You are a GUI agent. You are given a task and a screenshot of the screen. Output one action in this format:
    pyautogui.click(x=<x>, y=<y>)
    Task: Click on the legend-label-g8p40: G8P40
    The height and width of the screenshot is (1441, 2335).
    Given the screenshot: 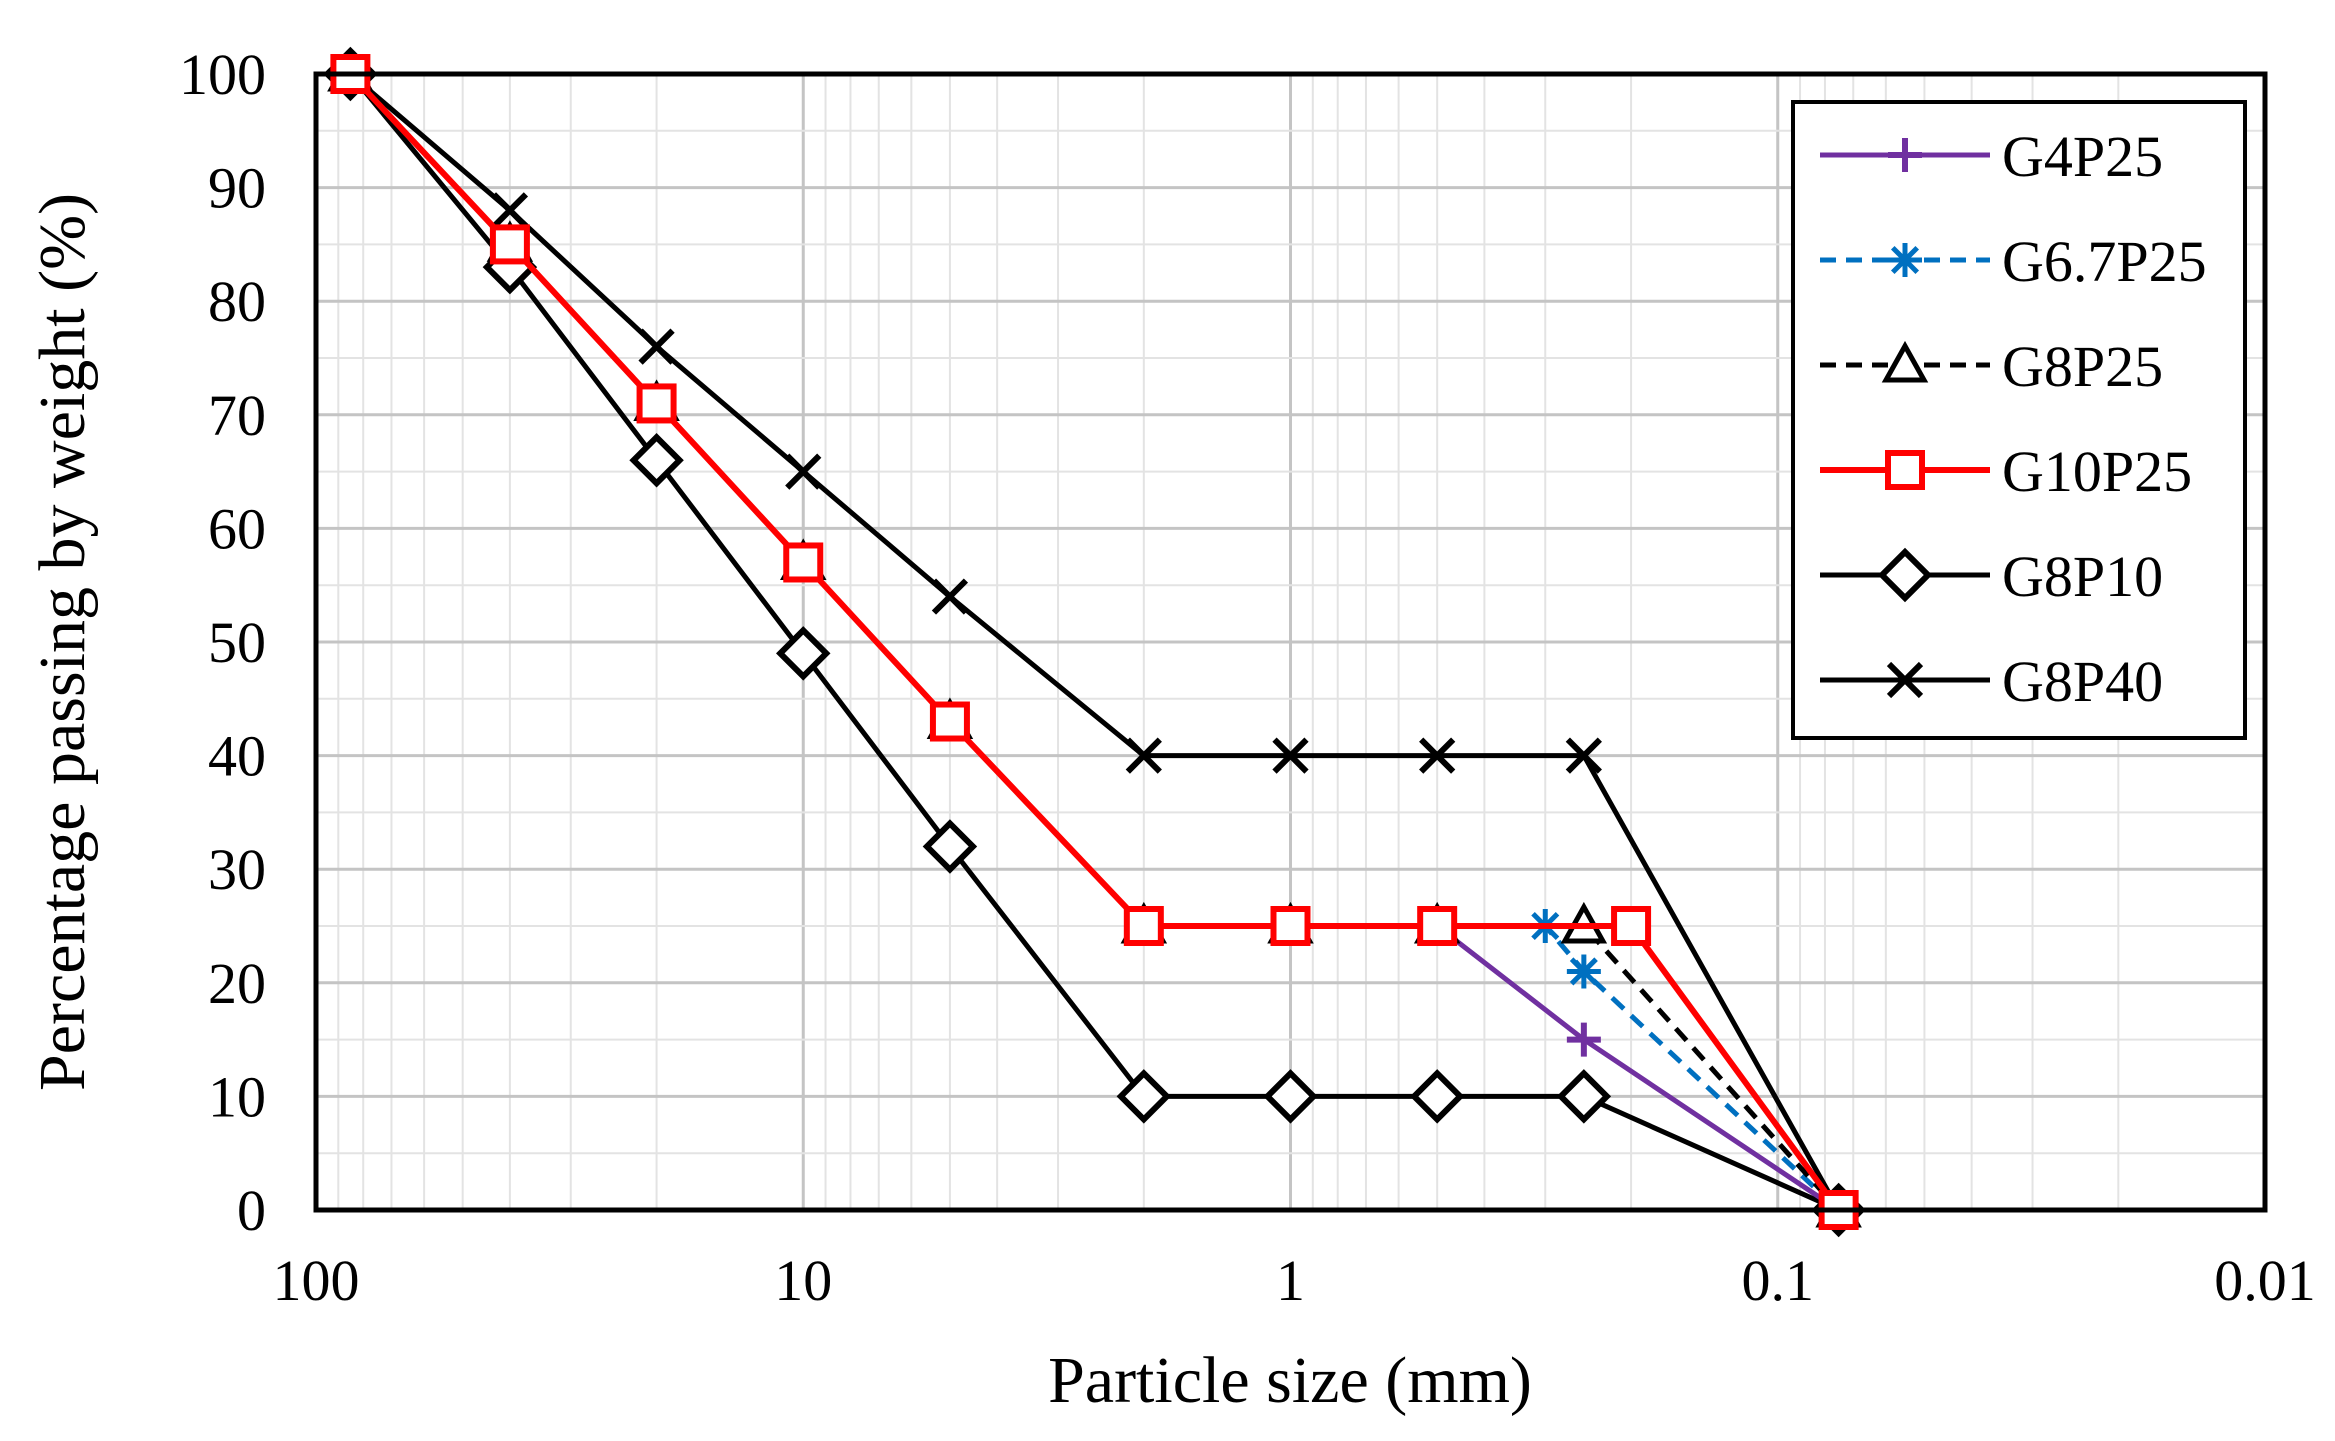 What is the action you would take?
    pyautogui.click(x=2082, y=681)
    